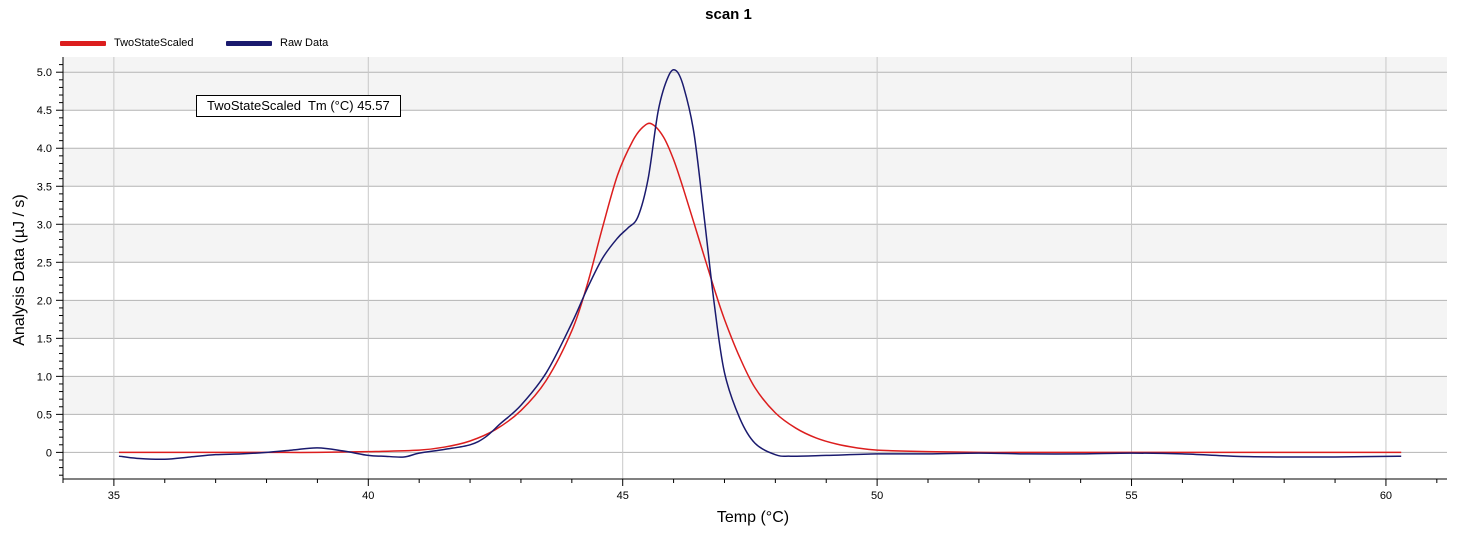 The width and height of the screenshot is (1457, 534). I want to click on legend-item-twostatescaled: TwoStateScaled, so click(127, 43).